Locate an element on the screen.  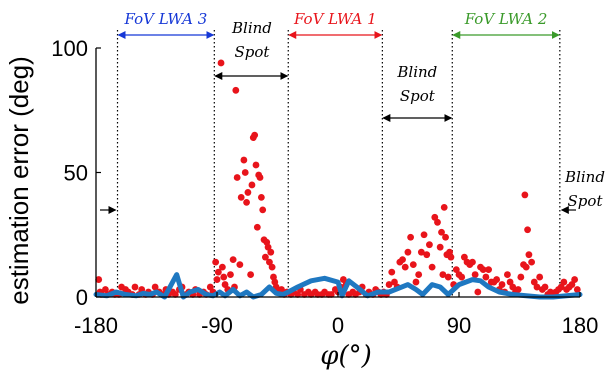
fov-label: FoV LWA 2 is located at coordinates (506, 19).